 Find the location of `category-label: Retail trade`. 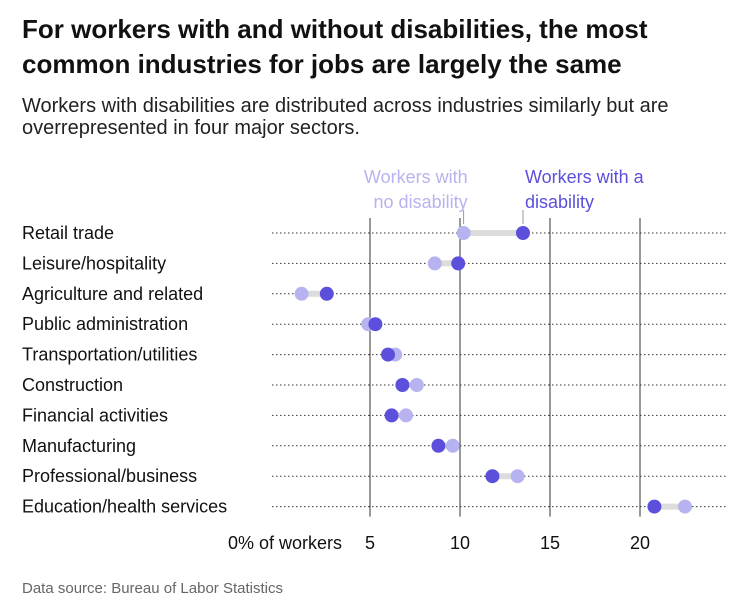

category-label: Retail trade is located at coordinates (68, 233).